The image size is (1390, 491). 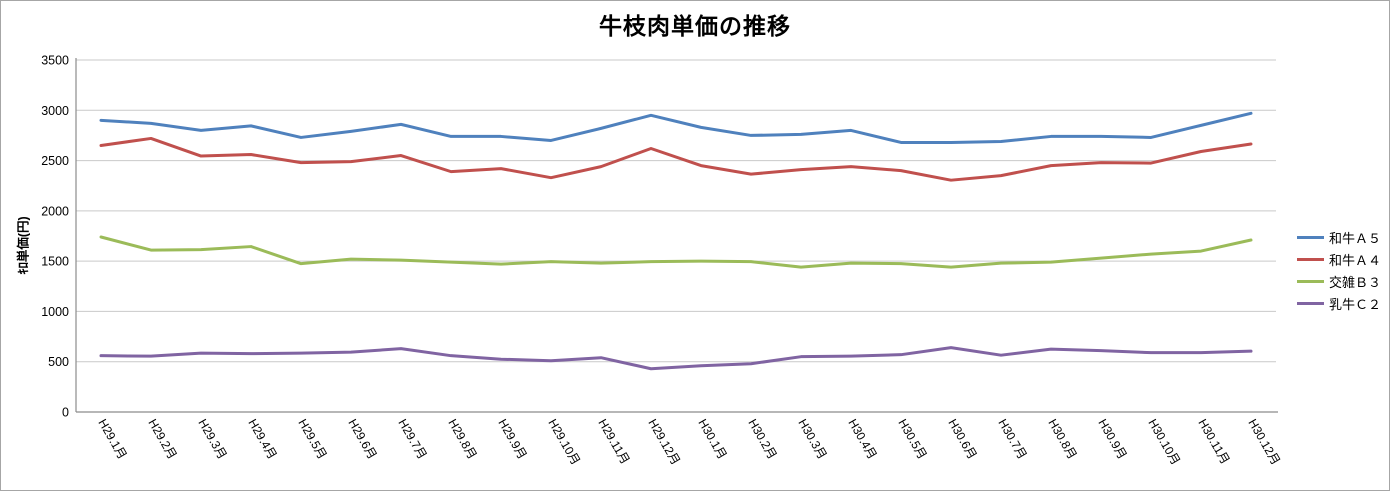 What do you see at coordinates (962, 439) in the screenshot?
I see `x-axis-label: H30.6月` at bounding box center [962, 439].